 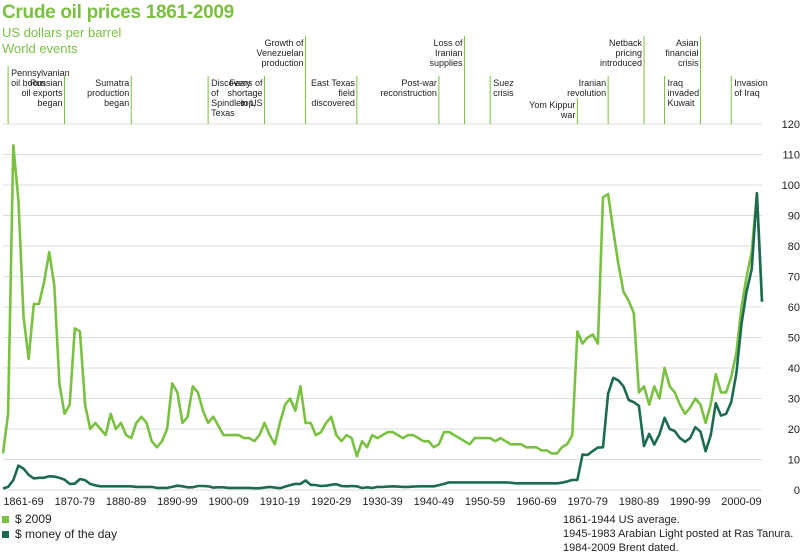 What do you see at coordinates (794, 430) in the screenshot?
I see `y-tick-label: 20` at bounding box center [794, 430].